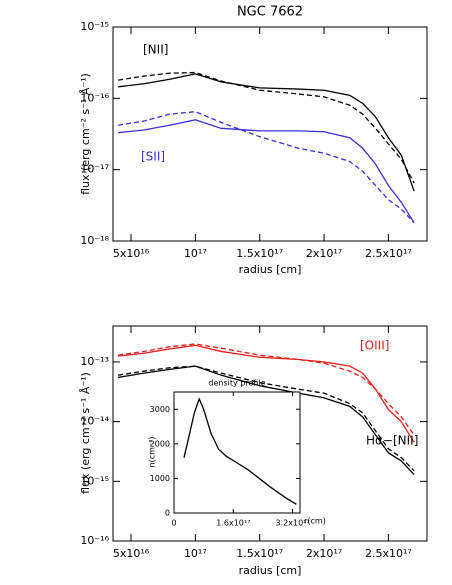 The width and height of the screenshot is (452, 585). I want to click on y-tick-label: 1000, so click(160, 478).